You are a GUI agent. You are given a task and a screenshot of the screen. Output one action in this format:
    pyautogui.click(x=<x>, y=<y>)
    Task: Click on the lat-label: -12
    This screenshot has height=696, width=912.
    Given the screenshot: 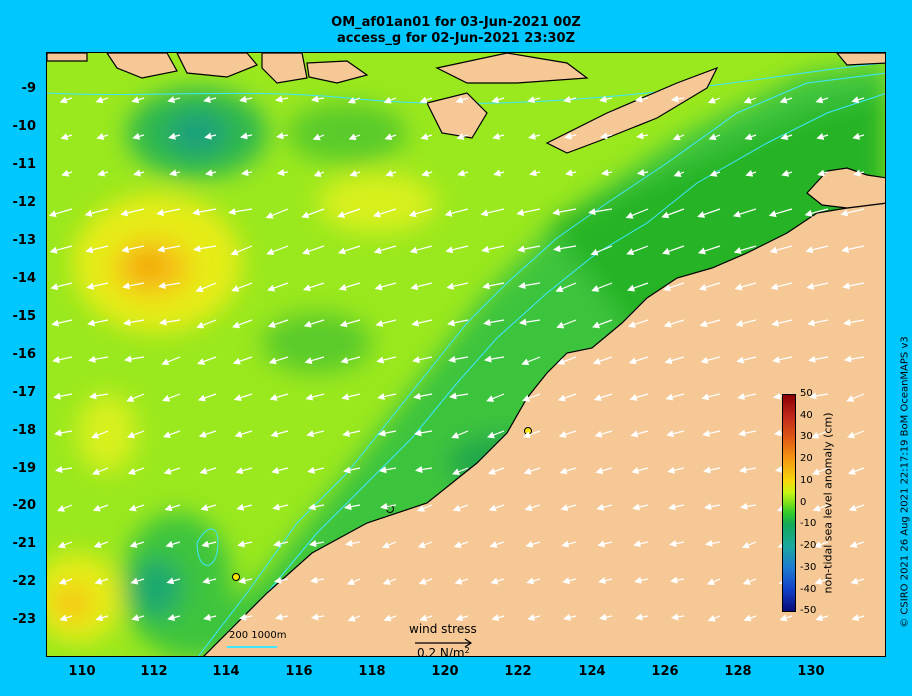 What is the action you would take?
    pyautogui.click(x=24, y=202)
    